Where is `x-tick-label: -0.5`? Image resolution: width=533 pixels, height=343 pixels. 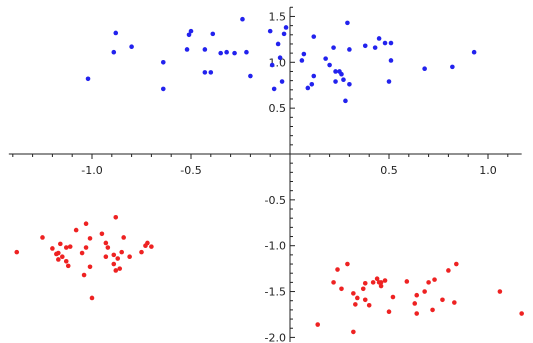
x-tick-label: -0.5 is located at coordinates (190, 170).